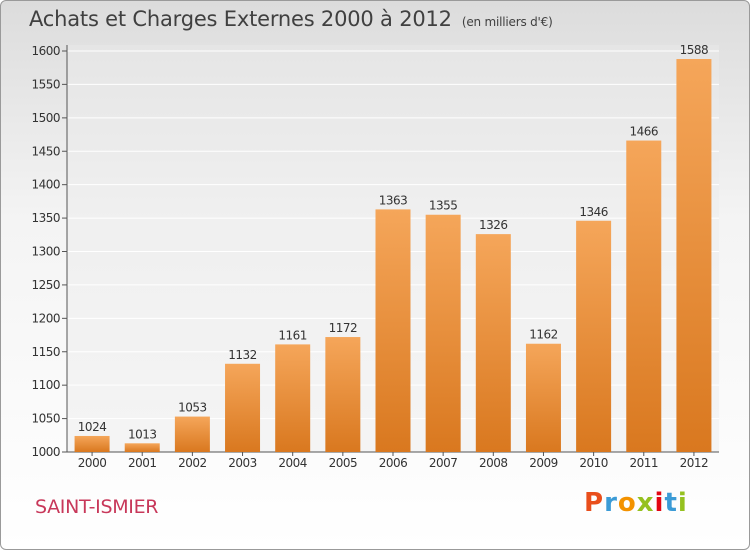 The width and height of the screenshot is (750, 550). Describe the element at coordinates (45, 419) in the screenshot. I see `y-tick-label: 1050` at that location.